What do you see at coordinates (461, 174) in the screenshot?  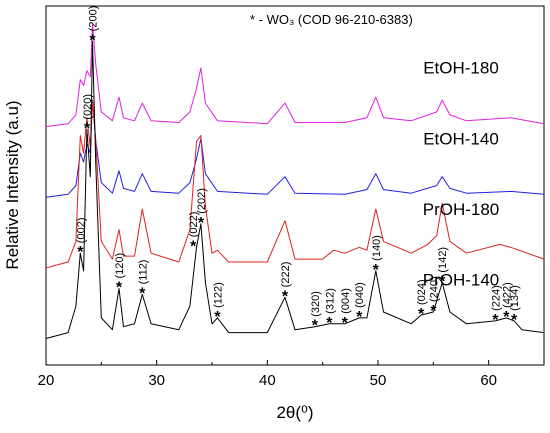 I see `series-labels: EtOH-180 EtOH-140 PrOH-180 PrOH-140` at bounding box center [461, 174].